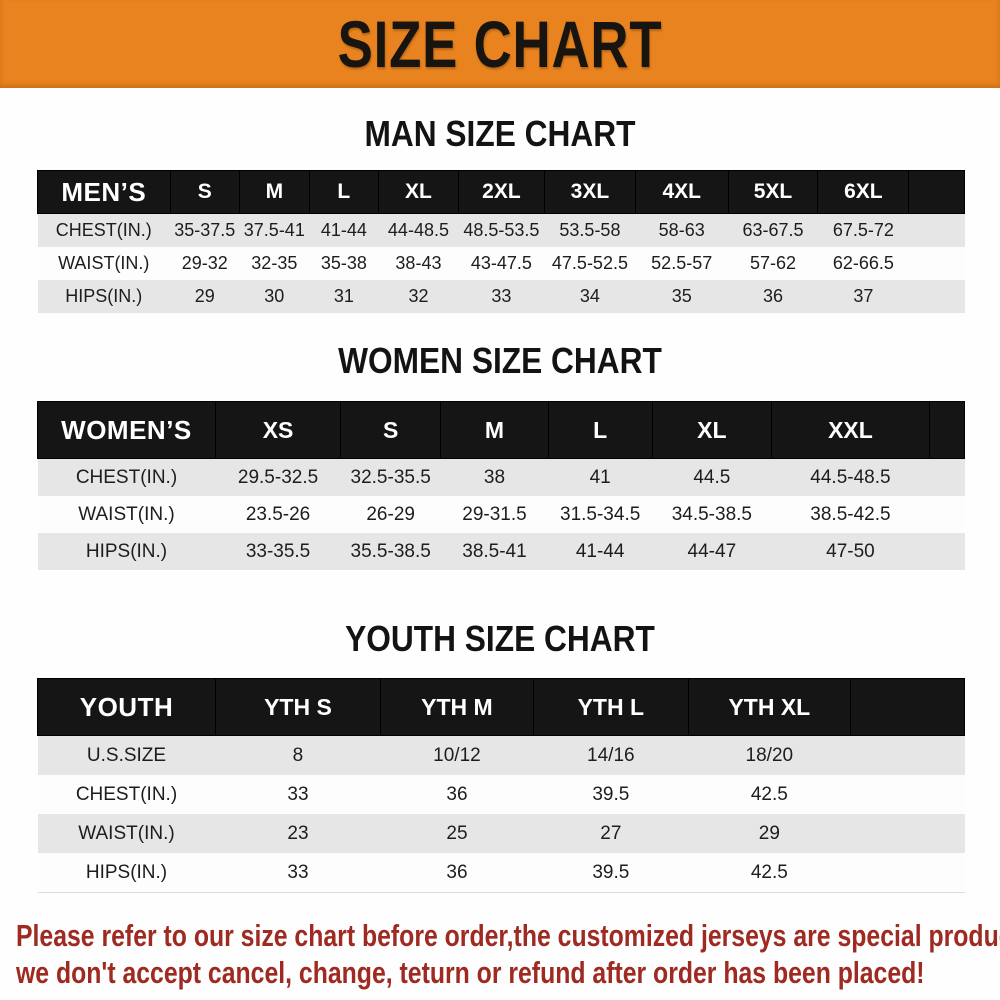 This screenshot has height=1000, width=1000. What do you see at coordinates (682, 296) in the screenshot?
I see `table-cell: 35` at bounding box center [682, 296].